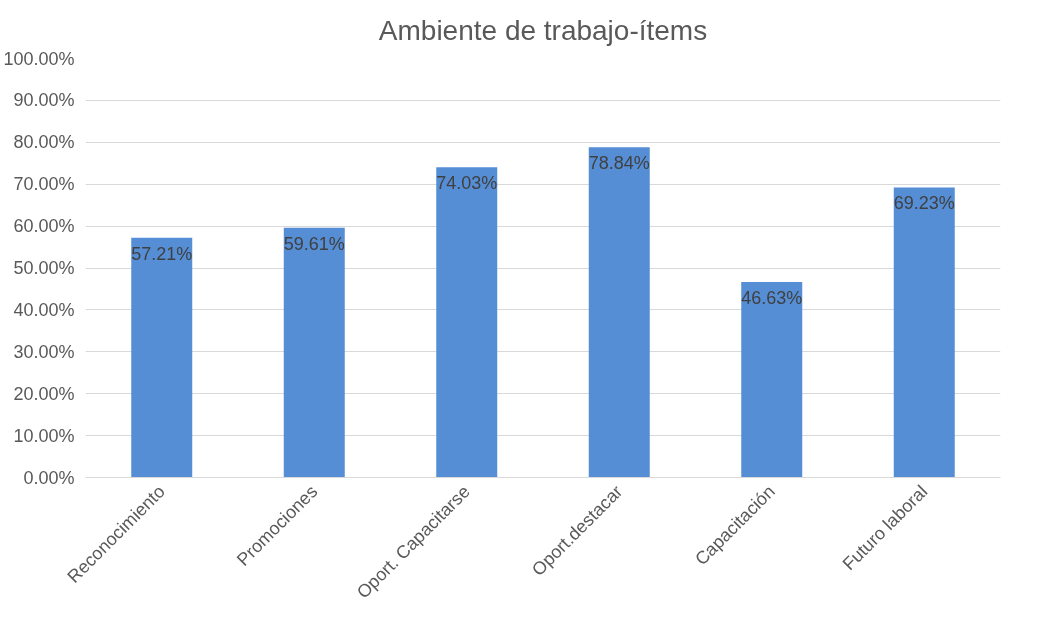  Describe the element at coordinates (44, 351) in the screenshot. I see `y-tick-label: 30.00%` at that location.